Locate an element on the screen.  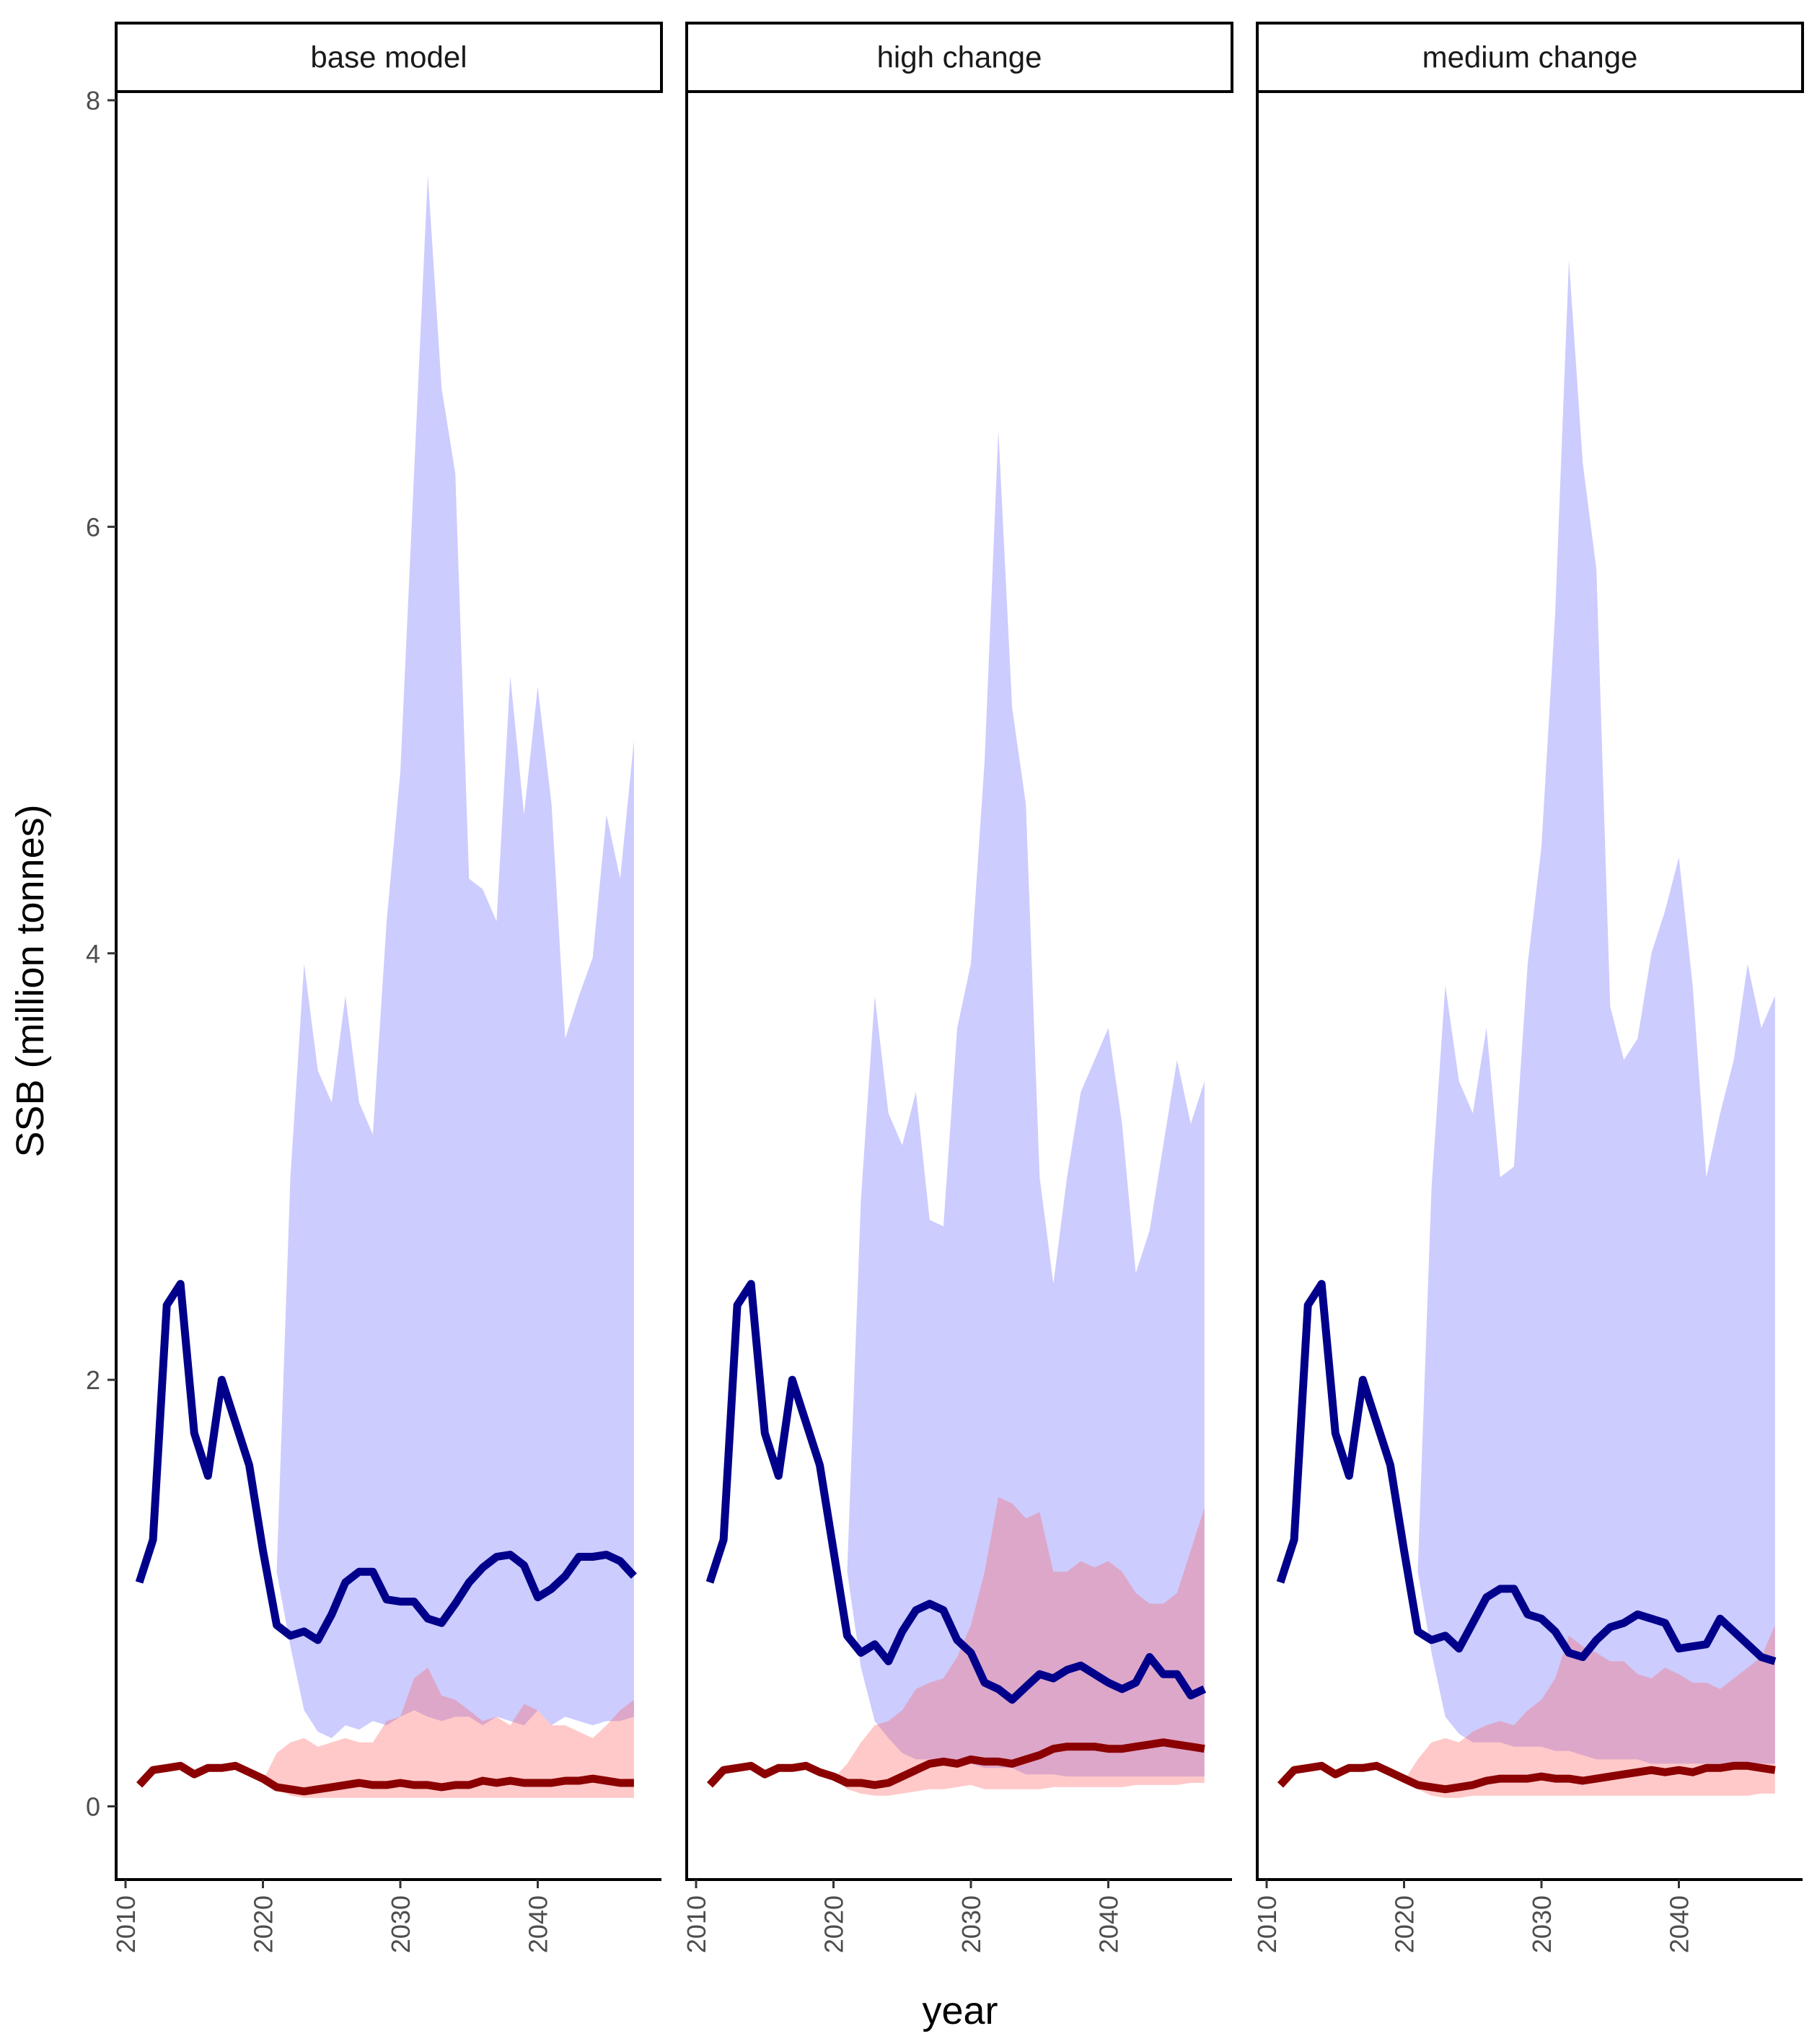
x-axis-title: year is located at coordinates (960, 2010).